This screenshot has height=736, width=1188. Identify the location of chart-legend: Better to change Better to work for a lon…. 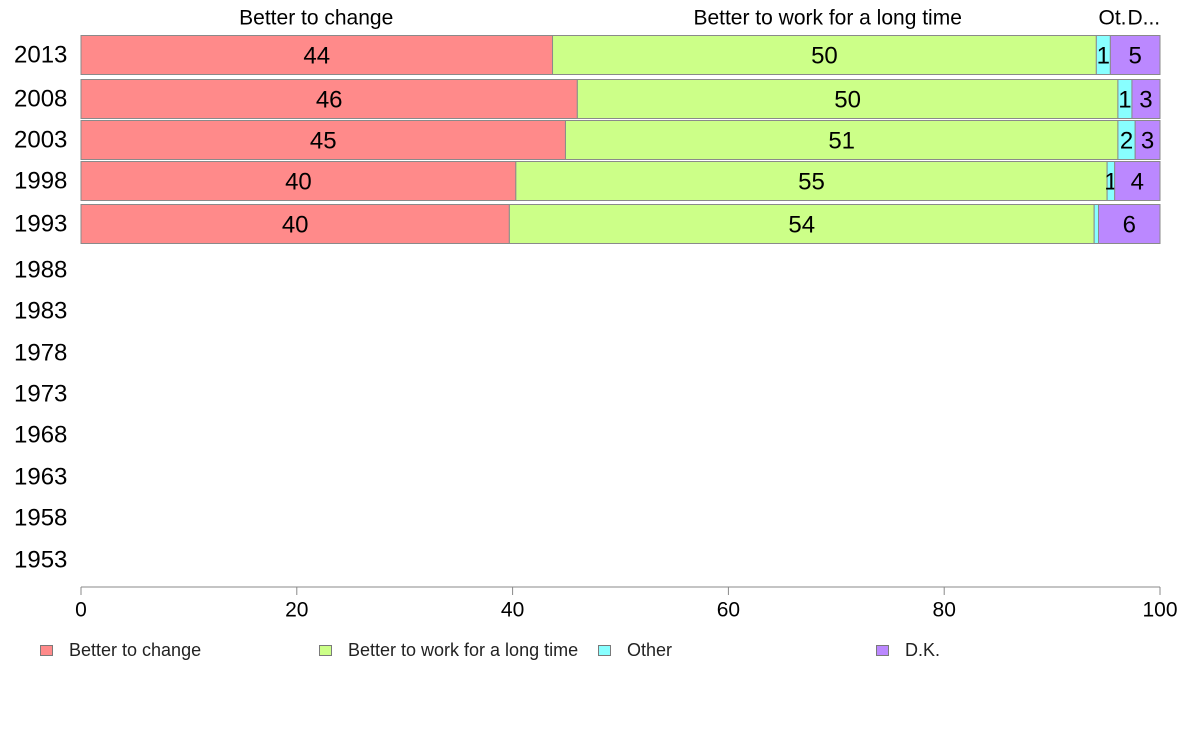
(600, 651).